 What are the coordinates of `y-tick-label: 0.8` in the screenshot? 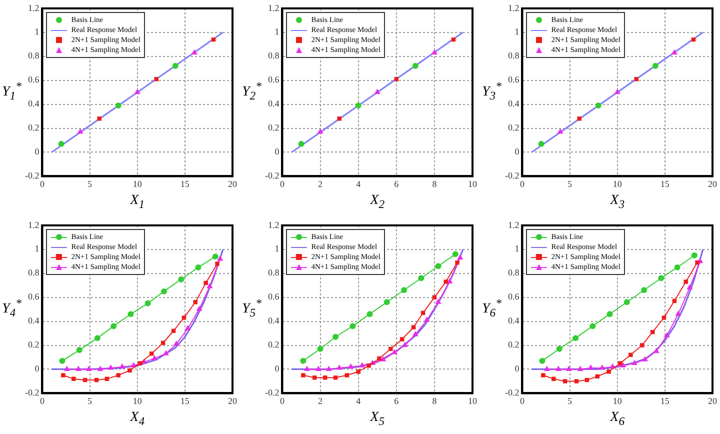 It's located at (514, 273).